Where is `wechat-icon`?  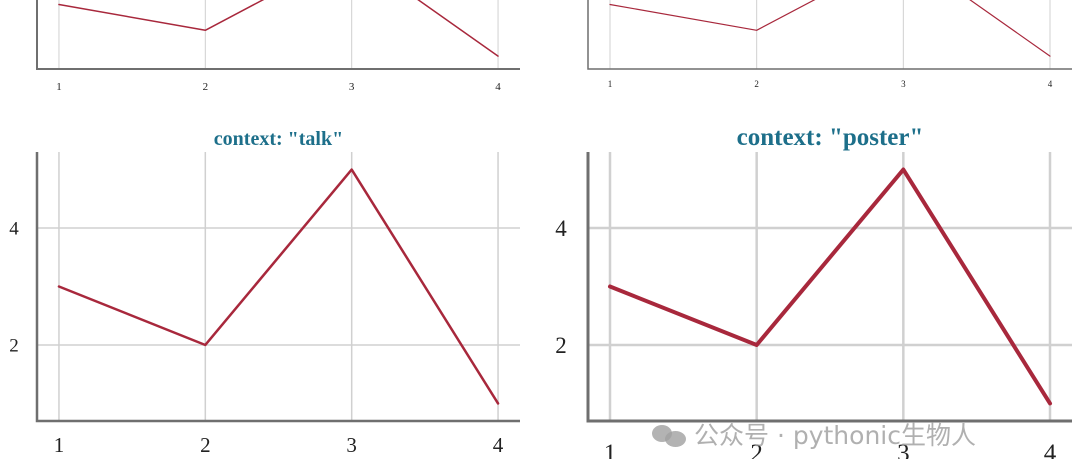 wechat-icon is located at coordinates (669, 435).